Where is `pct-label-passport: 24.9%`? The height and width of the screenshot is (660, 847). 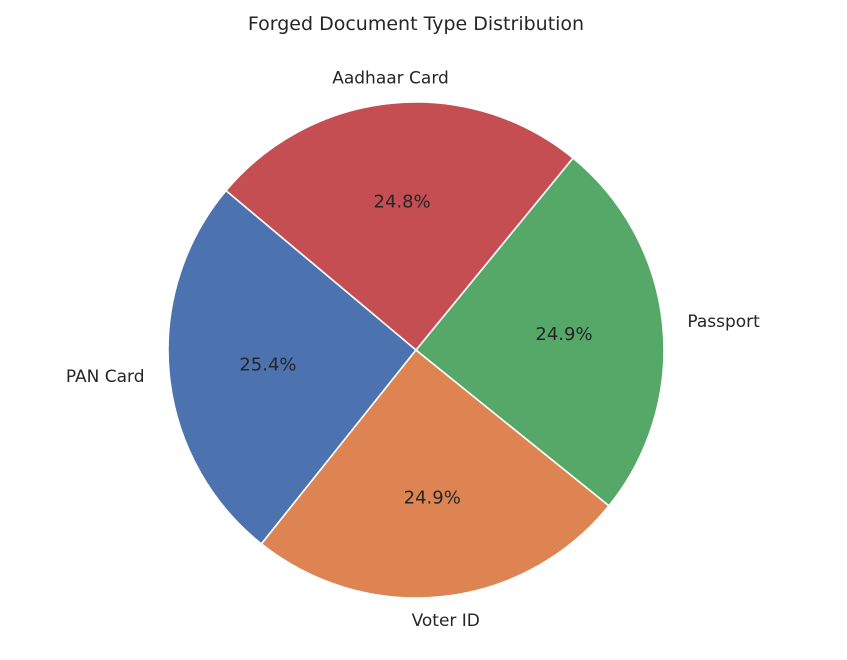 pct-label-passport: 24.9% is located at coordinates (563, 334).